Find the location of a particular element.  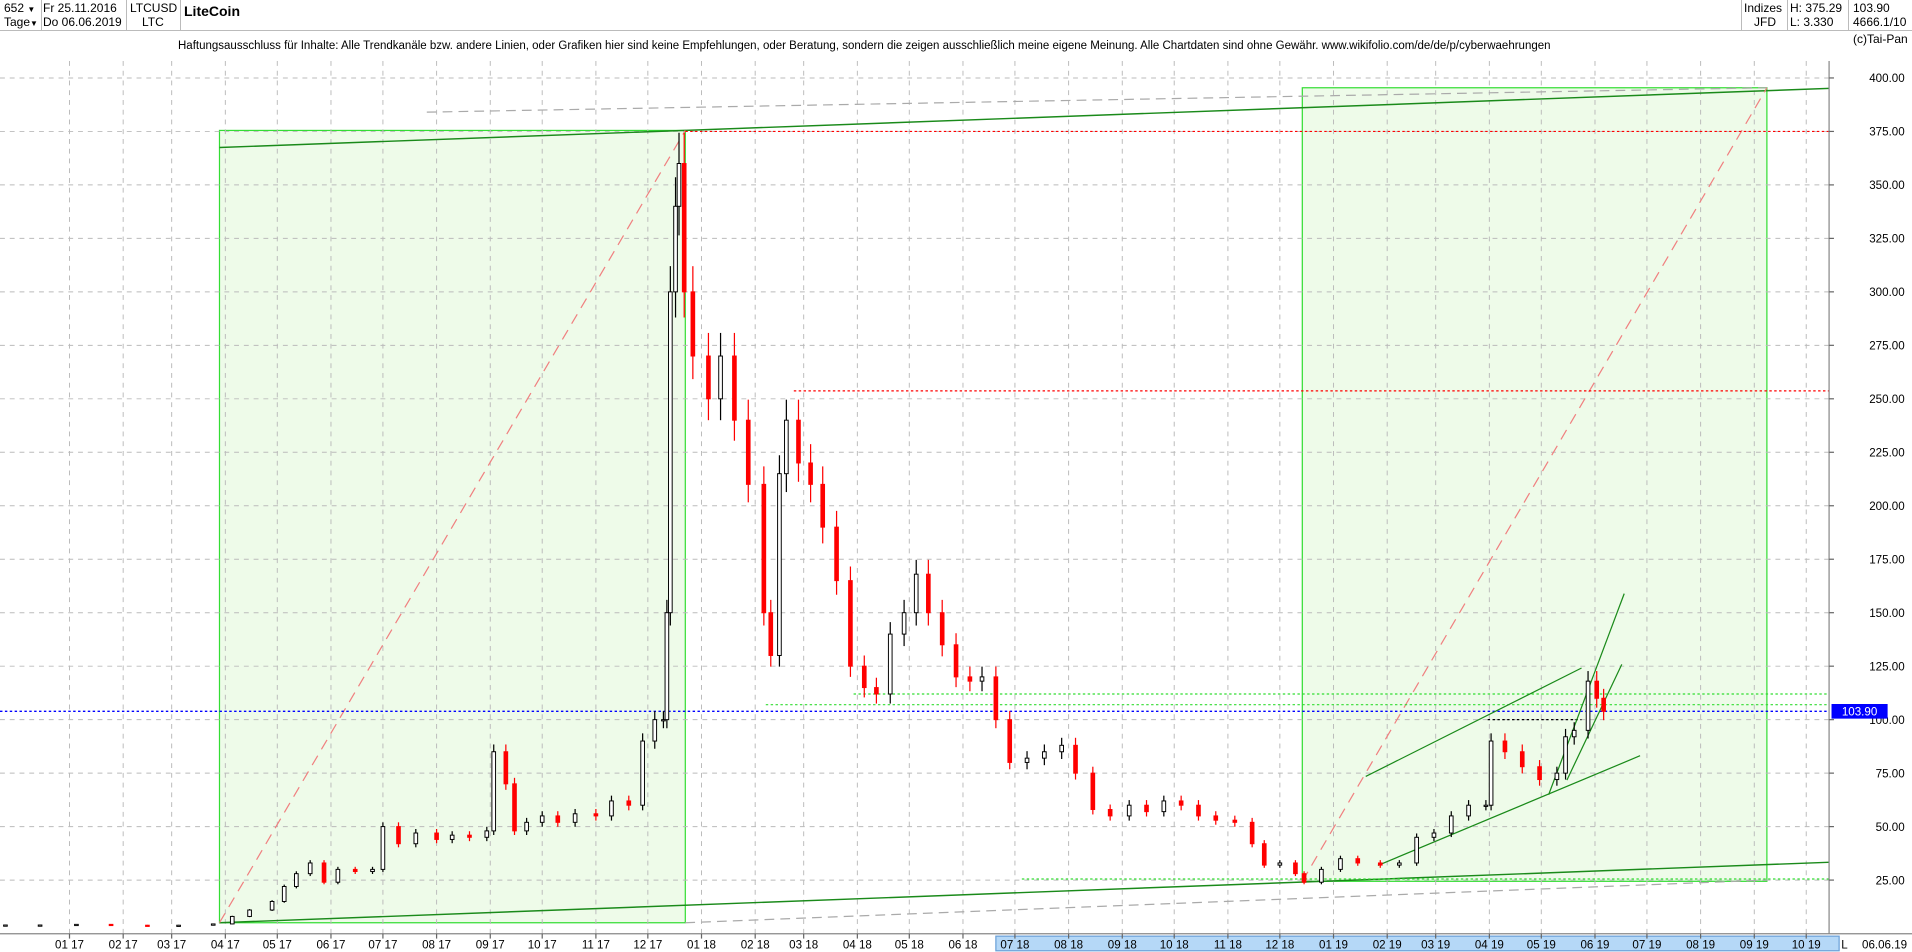

steep-trendline is located at coordinates (1594, 722).